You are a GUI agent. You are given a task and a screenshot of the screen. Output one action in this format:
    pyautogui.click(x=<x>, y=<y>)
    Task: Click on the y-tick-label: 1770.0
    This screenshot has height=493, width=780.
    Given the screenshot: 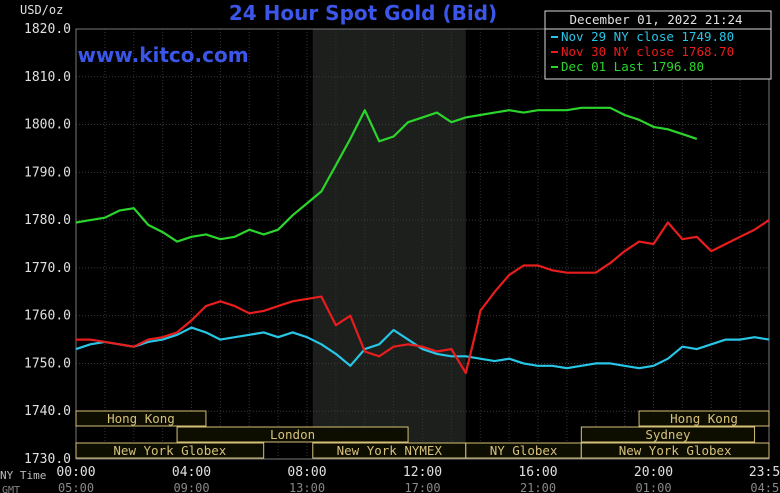 What is the action you would take?
    pyautogui.click(x=47, y=268)
    